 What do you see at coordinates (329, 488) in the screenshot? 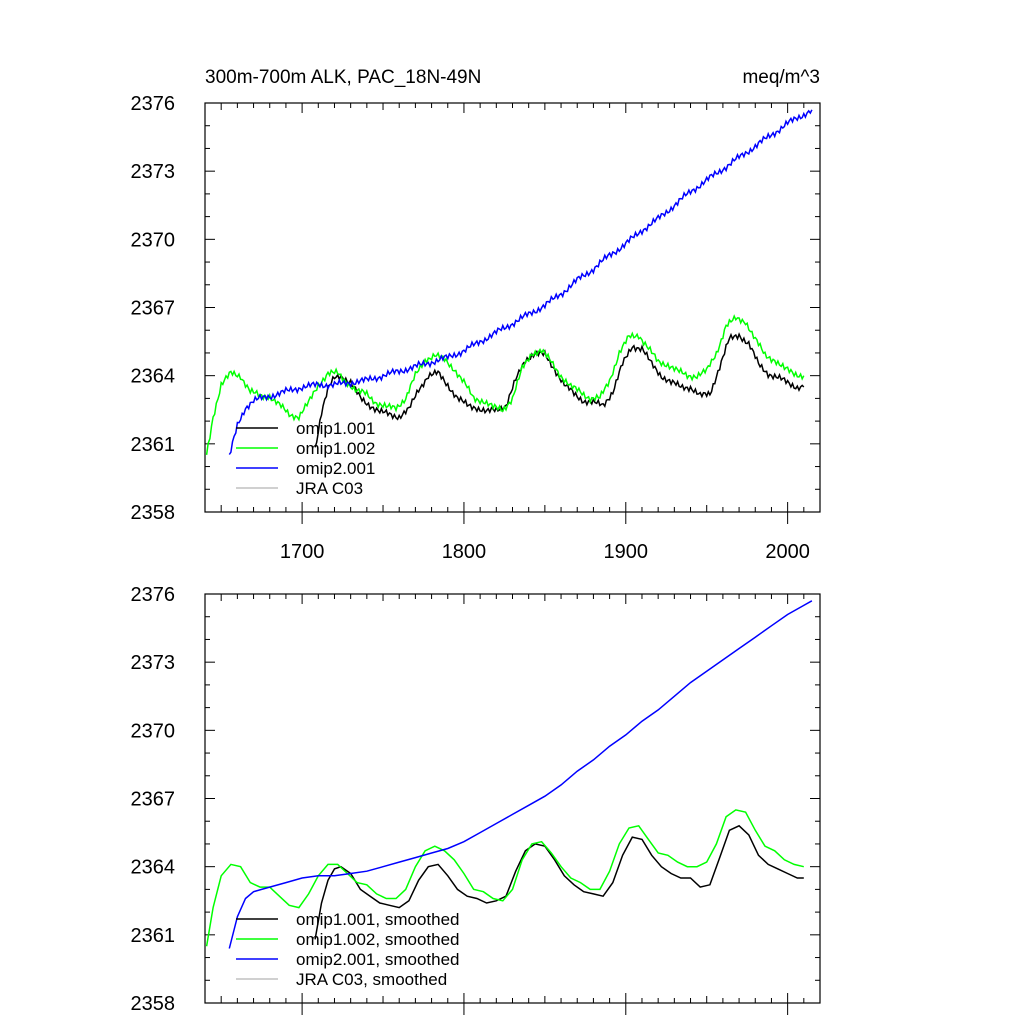
I see `legend-label: JRA C03` at bounding box center [329, 488].